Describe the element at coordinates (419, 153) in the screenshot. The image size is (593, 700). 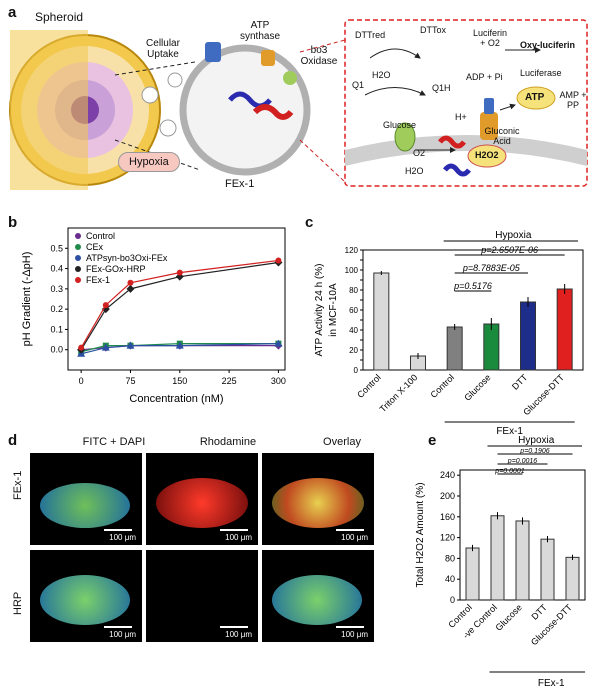
I see `o2-label: O2` at that location.